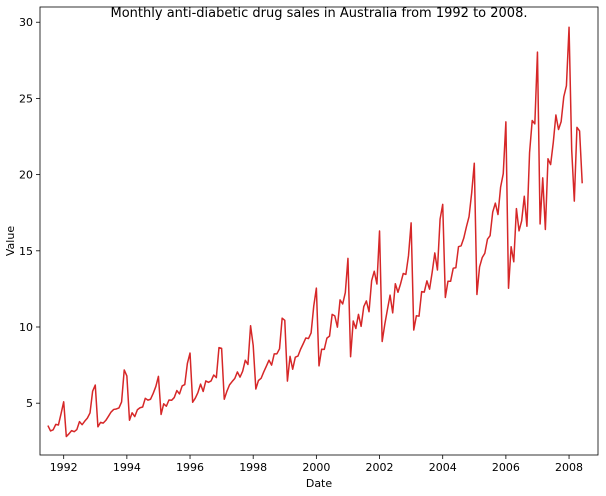  Describe the element at coordinates (26, 327) in the screenshot. I see `y-tick-label: 10` at that location.